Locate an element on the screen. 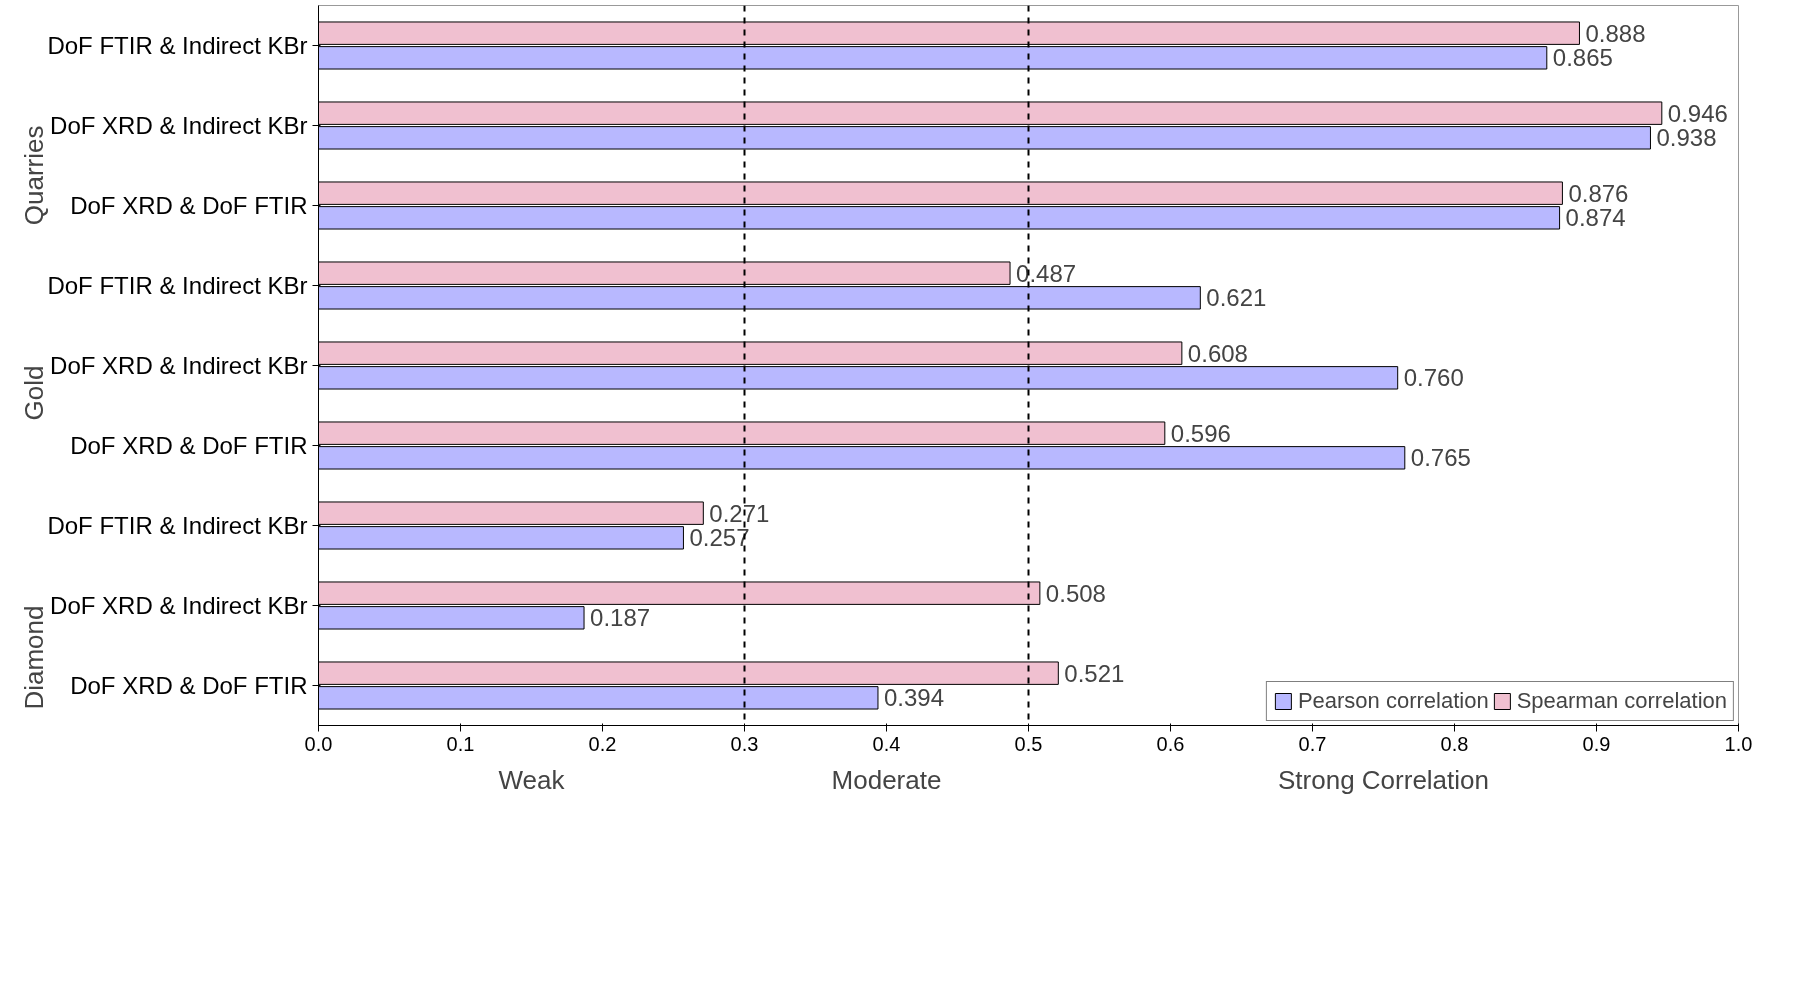 The height and width of the screenshot is (1006, 1806). data-label: 0.394 is located at coordinates (914, 698).